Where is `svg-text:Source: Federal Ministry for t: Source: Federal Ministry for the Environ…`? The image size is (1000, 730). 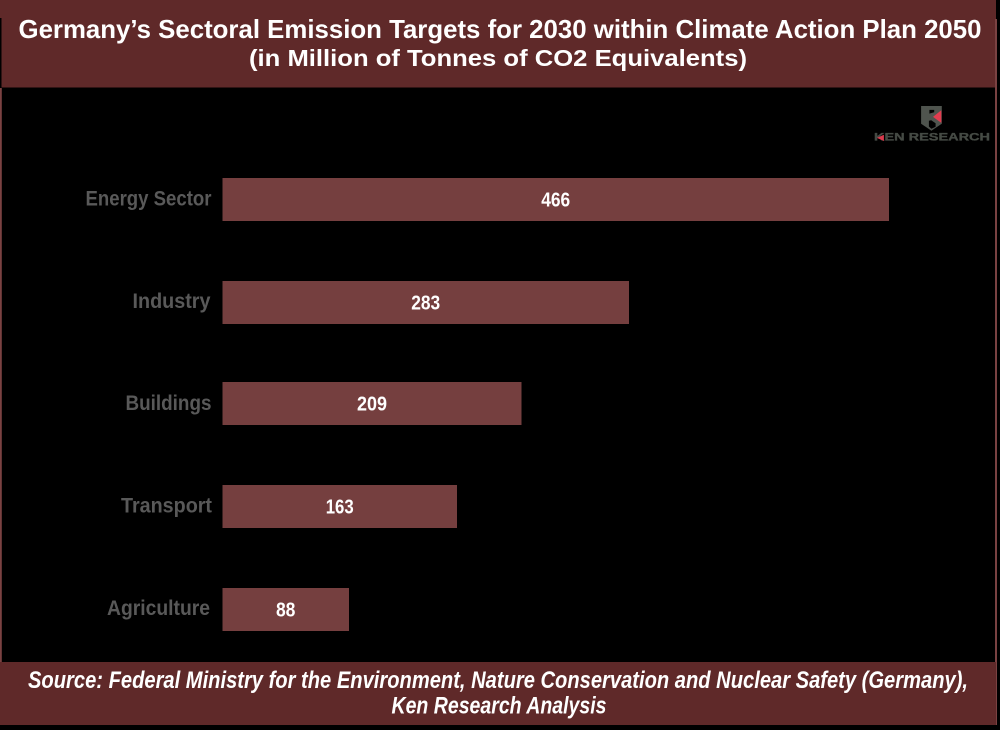
svg-text:Source: Federal Ministry for t: Source: Federal Ministry for the Environ… is located at coordinates (498, 680).